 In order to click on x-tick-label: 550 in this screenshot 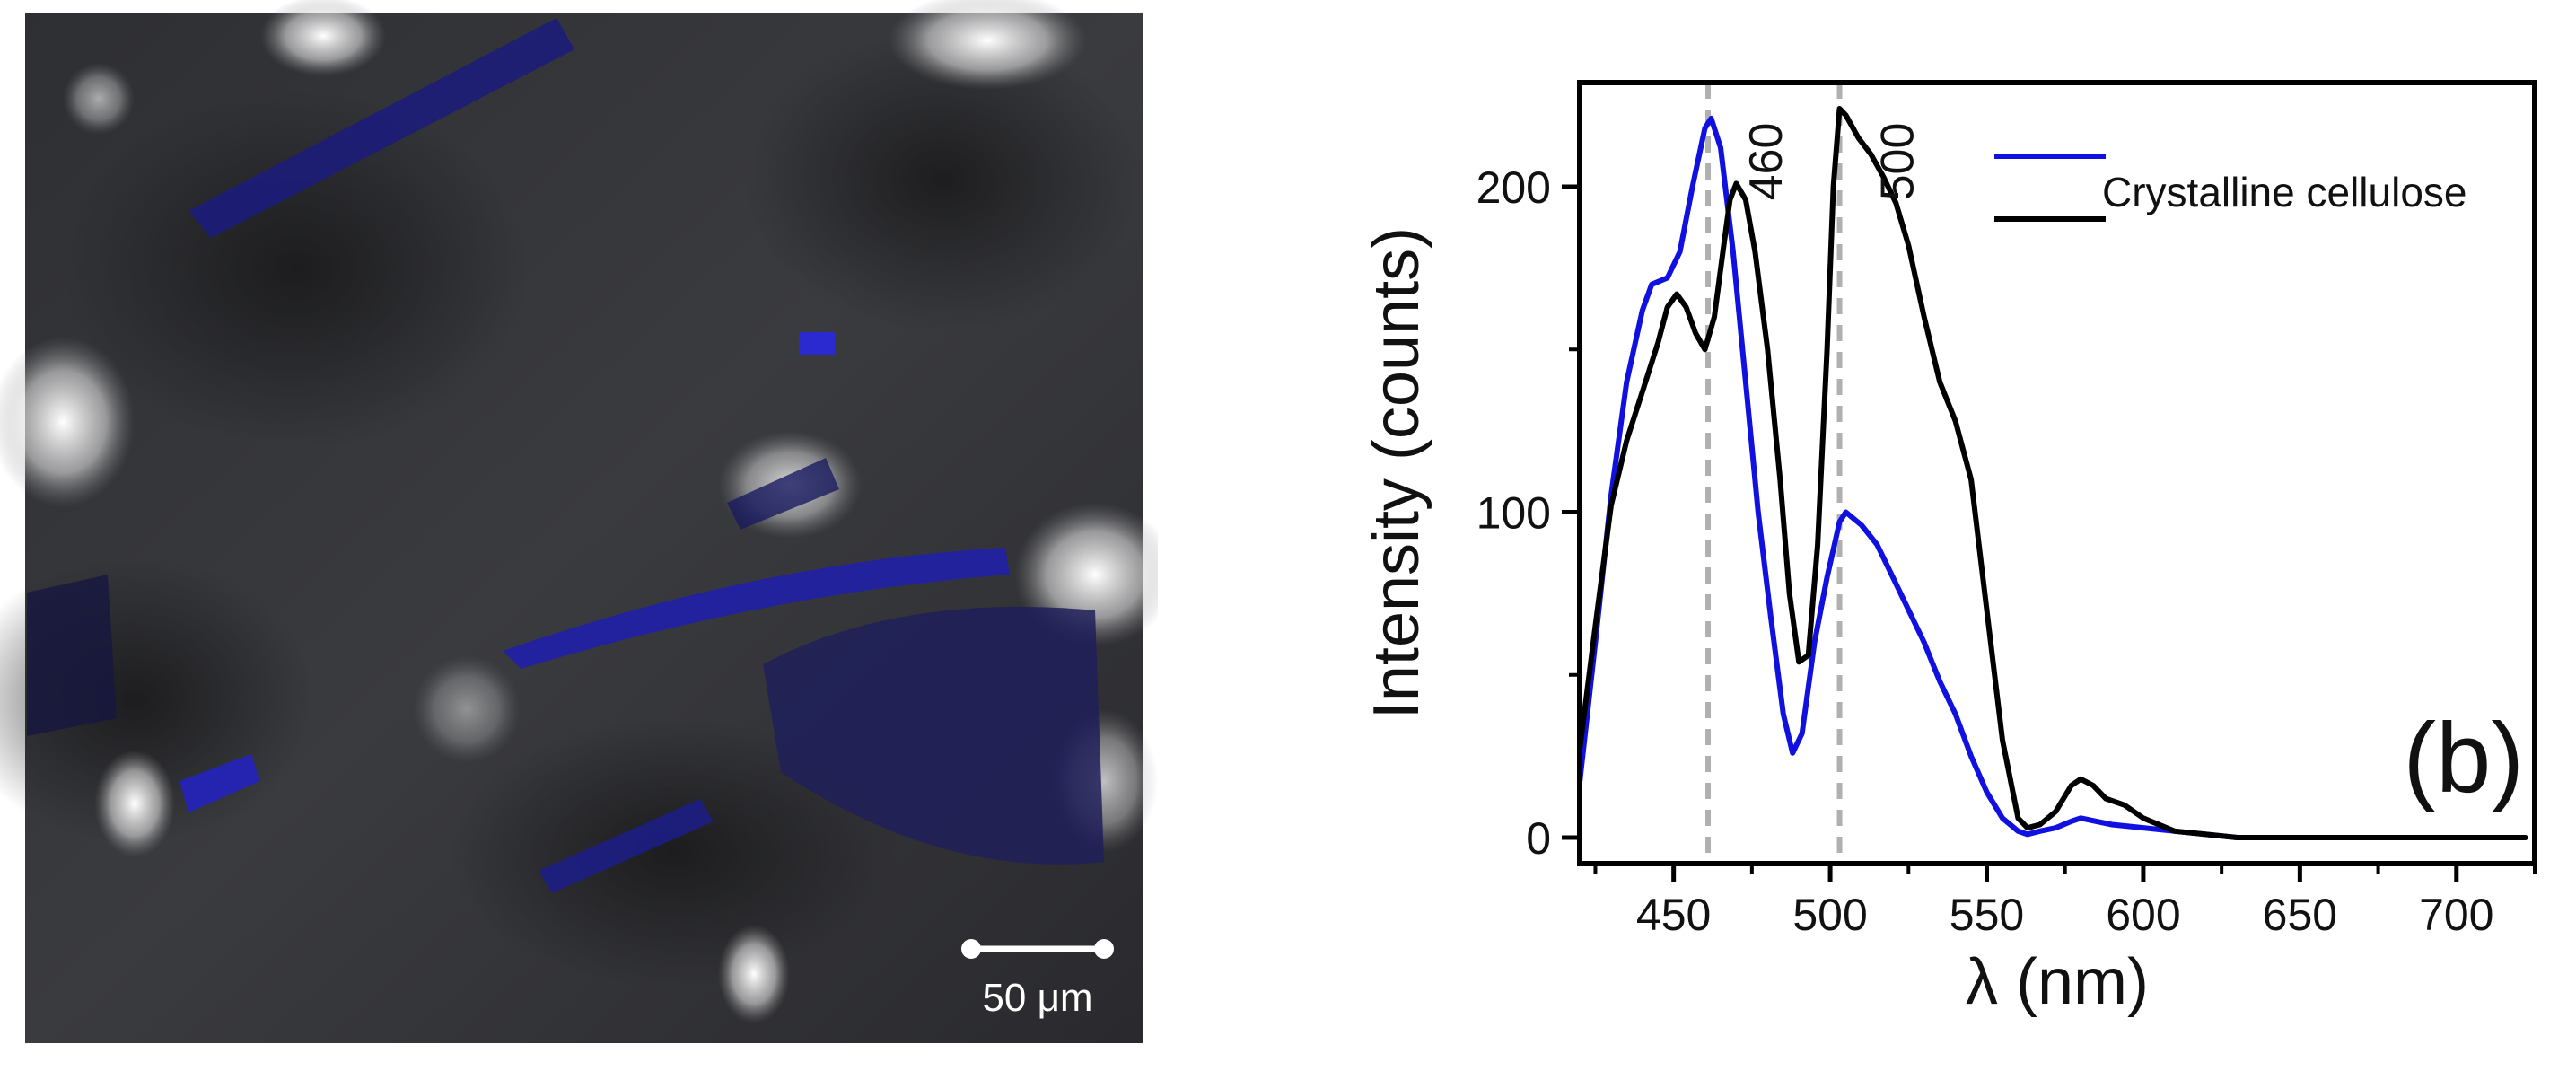, I will do `click(1987, 915)`.